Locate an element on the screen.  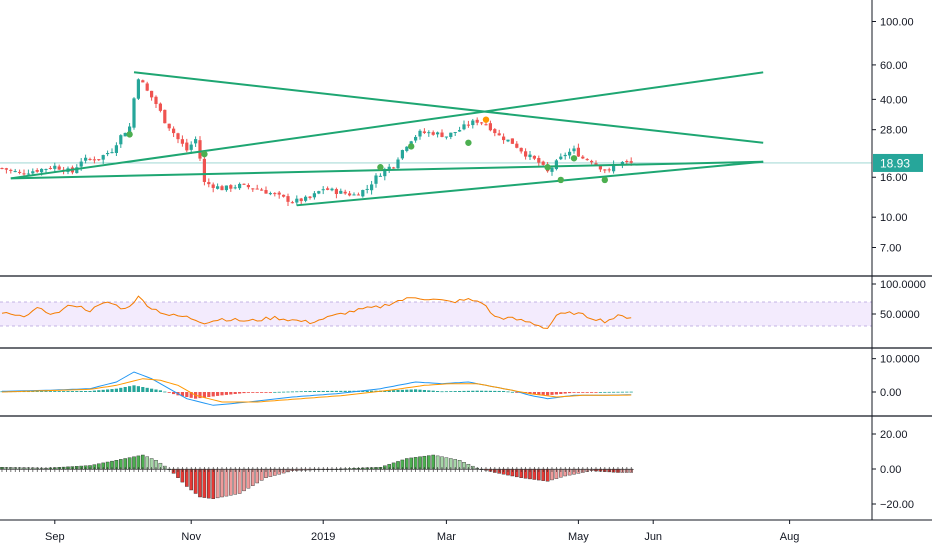
rsi-line is located at coordinates (316, 312).